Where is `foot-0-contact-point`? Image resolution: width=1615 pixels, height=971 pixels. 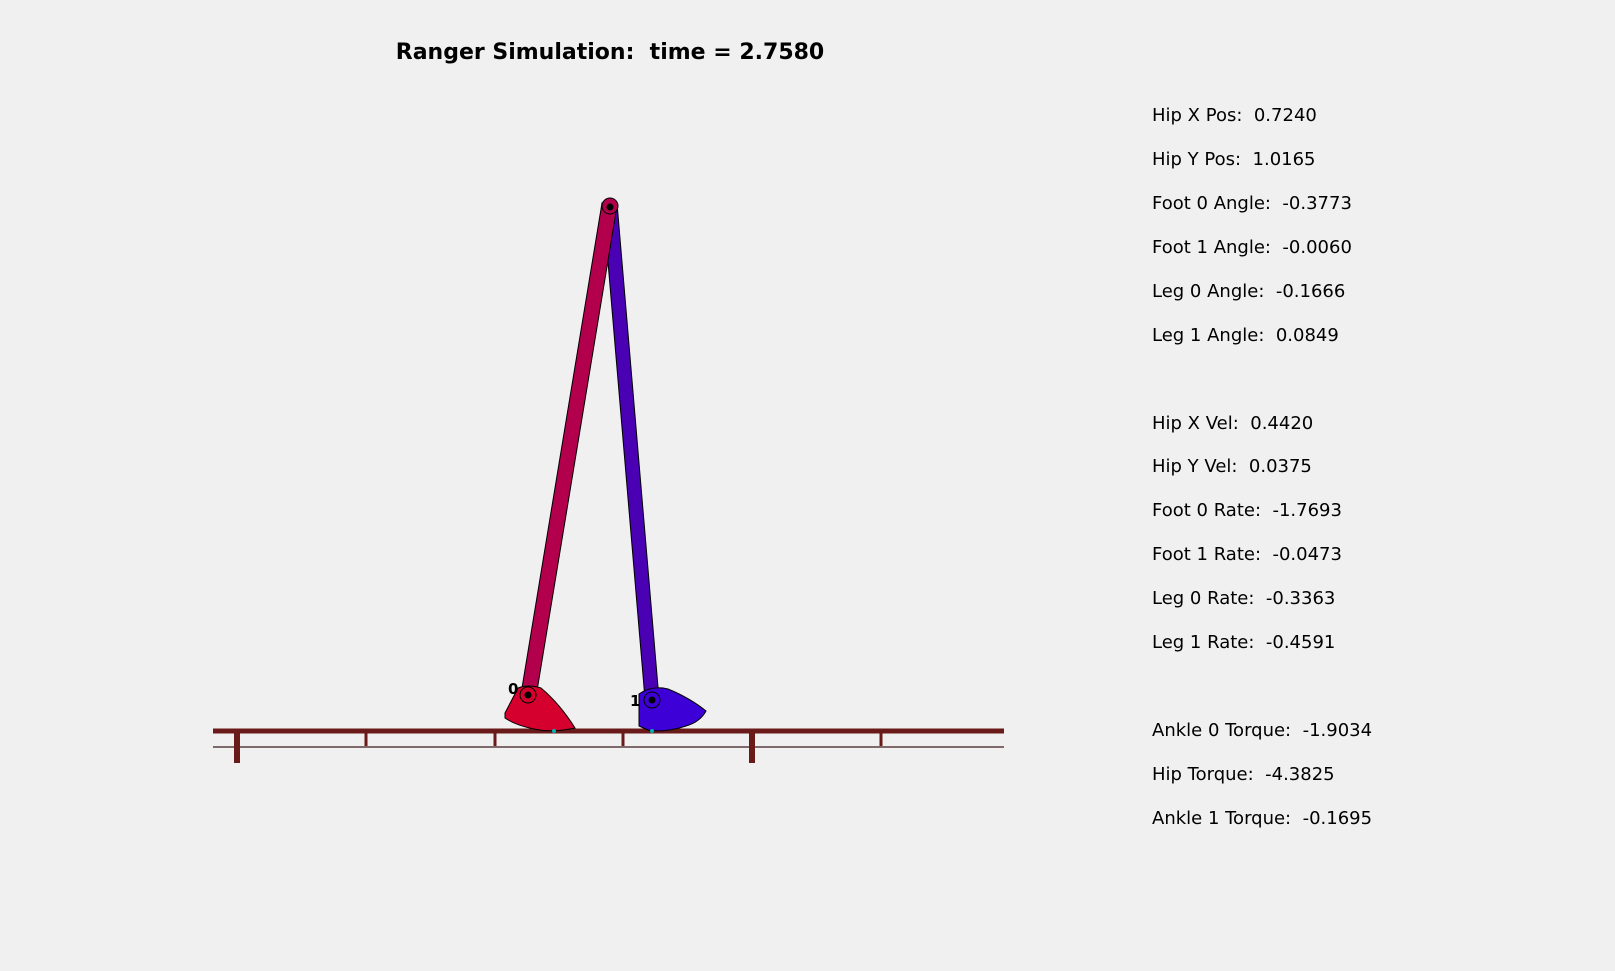 foot-0-contact-point is located at coordinates (554, 731).